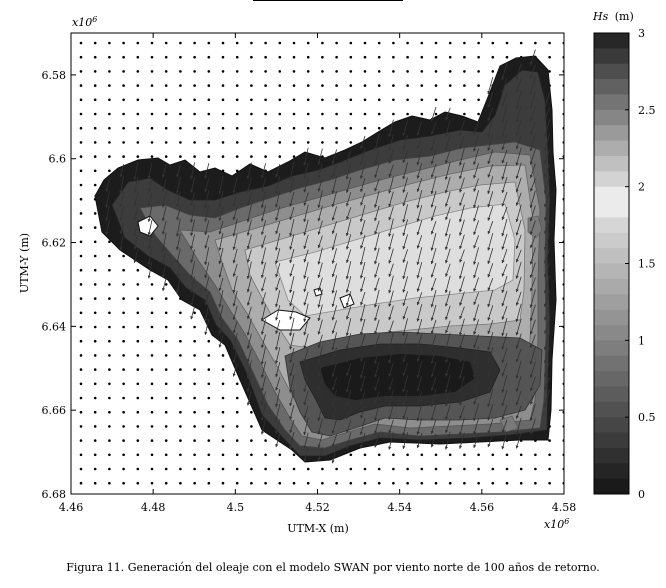  What do you see at coordinates (58, 159) in the screenshot?
I see `y-tick-label: 6.6` at bounding box center [58, 159].